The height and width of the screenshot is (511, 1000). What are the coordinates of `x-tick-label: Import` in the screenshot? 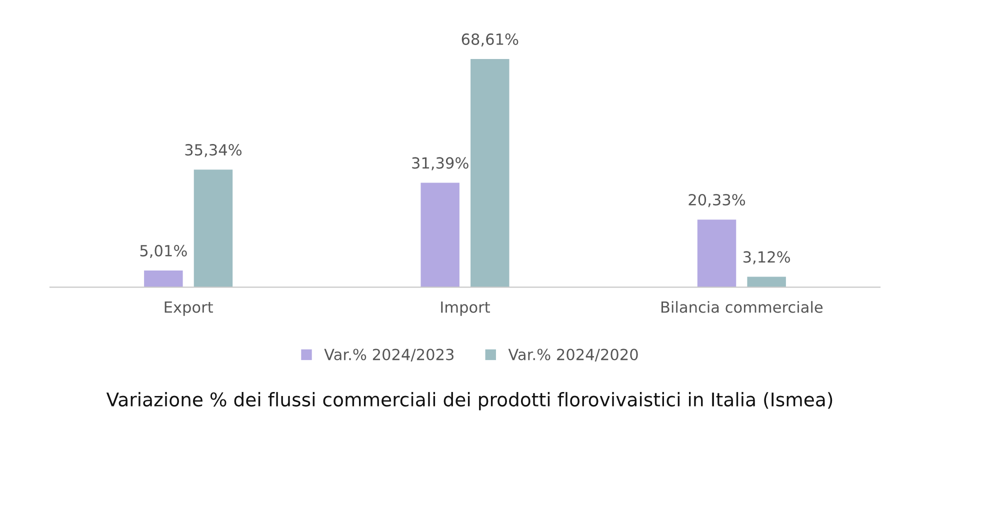 It's located at (465, 309).